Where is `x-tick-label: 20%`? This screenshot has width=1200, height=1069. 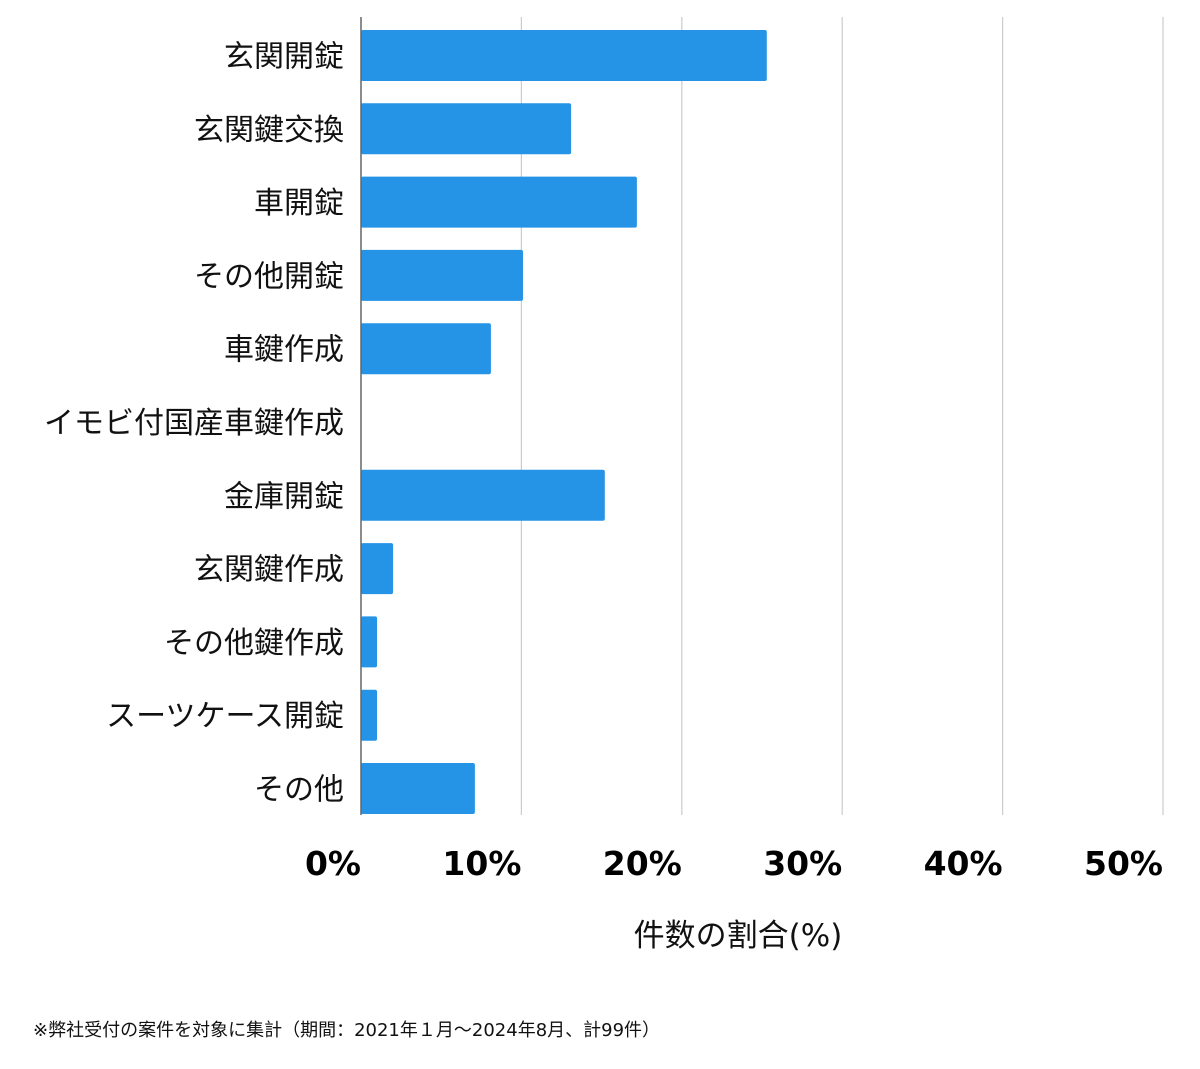 x-tick-label: 20% is located at coordinates (642, 863).